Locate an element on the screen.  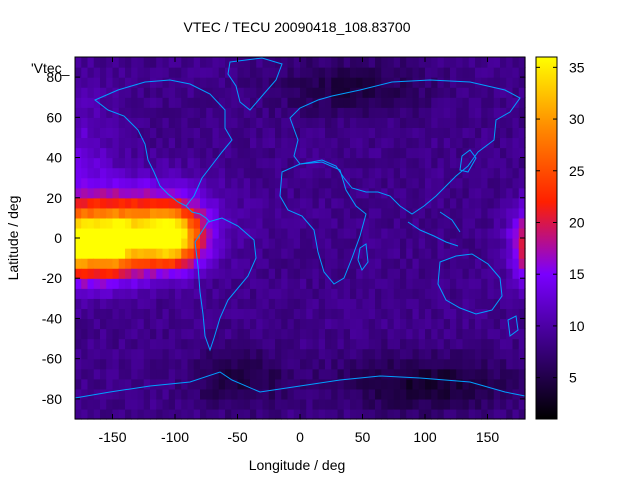
colorbar-tick-label: 35 is located at coordinates (577, 67).